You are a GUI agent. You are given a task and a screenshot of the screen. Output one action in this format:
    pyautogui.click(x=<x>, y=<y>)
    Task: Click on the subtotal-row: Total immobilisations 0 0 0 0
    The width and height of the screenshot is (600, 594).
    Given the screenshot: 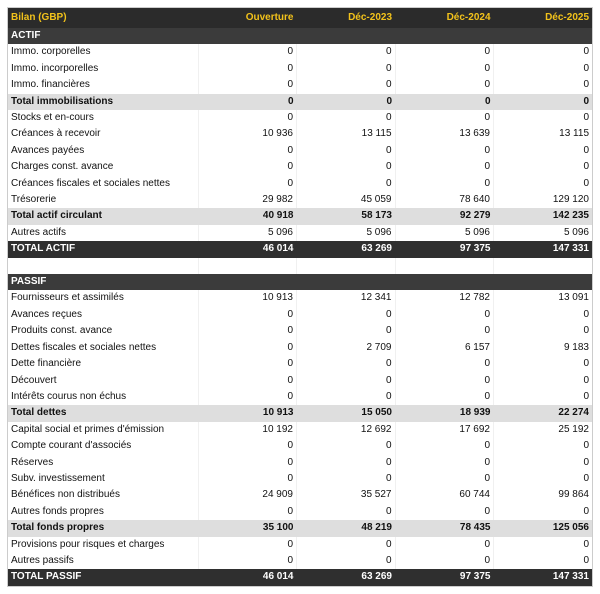 What is the action you would take?
    pyautogui.click(x=300, y=102)
    